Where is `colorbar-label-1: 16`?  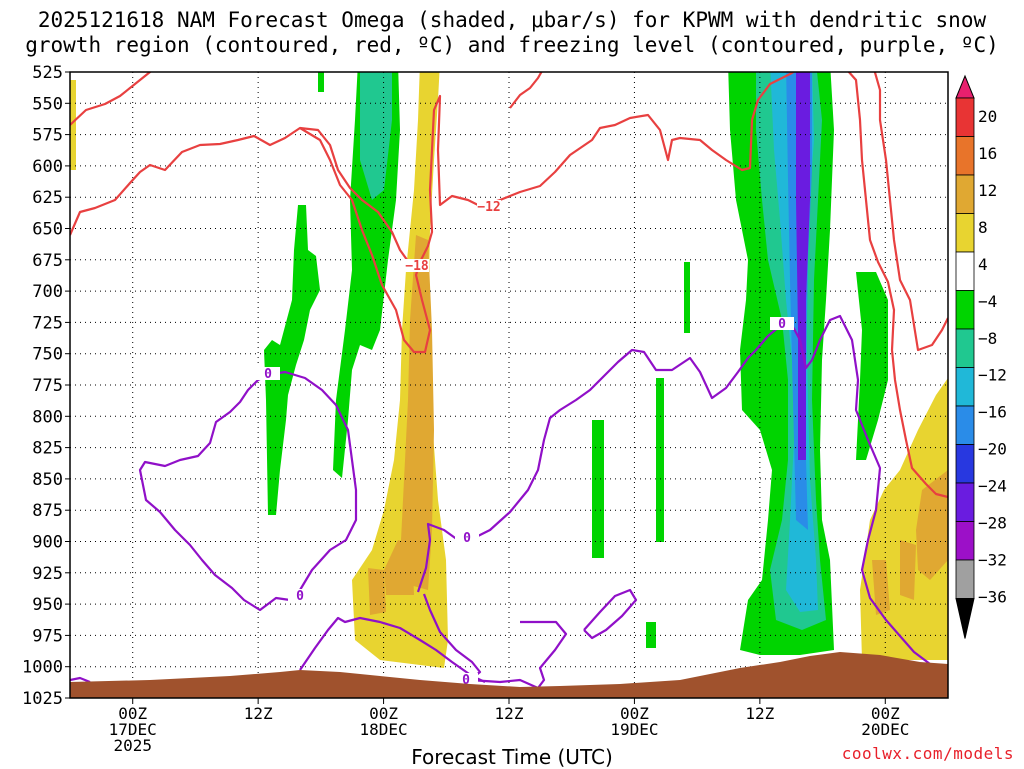 colorbar-label-1: 16 is located at coordinates (987, 153).